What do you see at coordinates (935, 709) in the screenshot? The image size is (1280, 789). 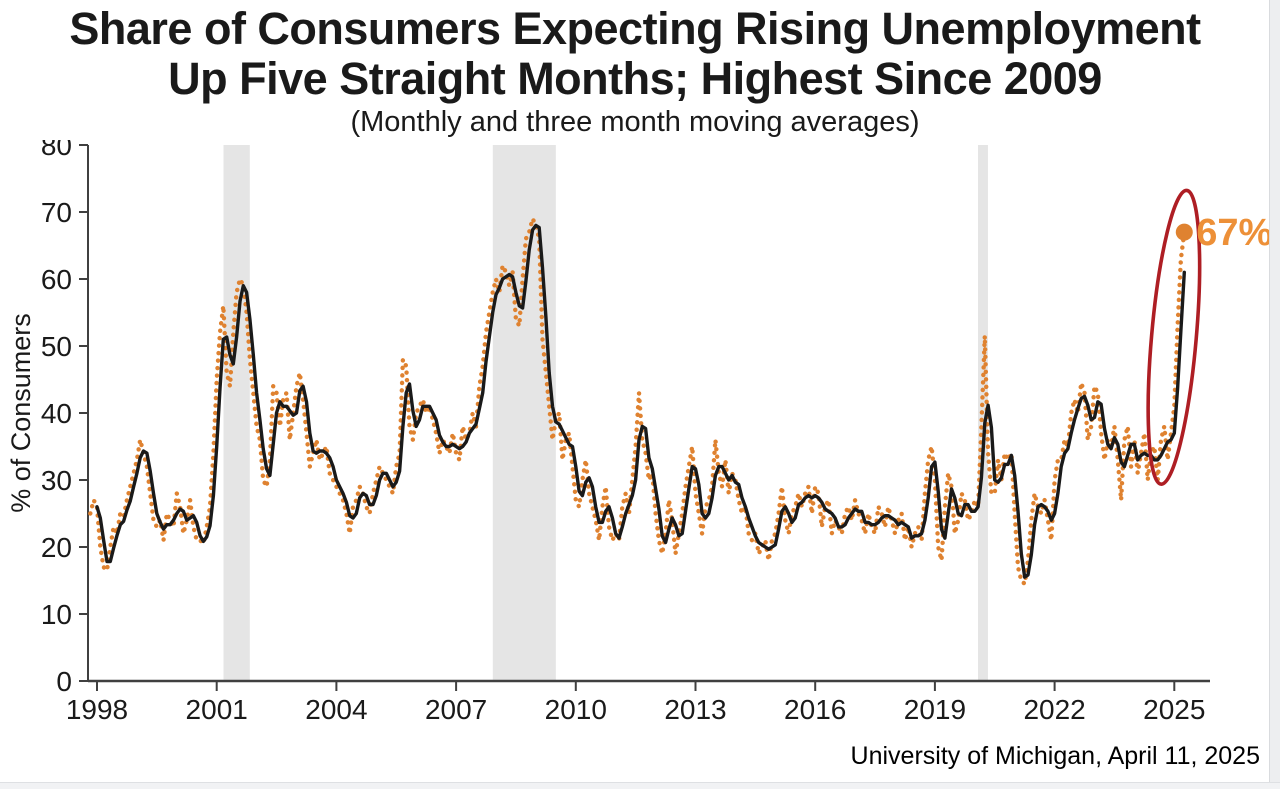 I see `x-tick-label: 2019` at bounding box center [935, 709].